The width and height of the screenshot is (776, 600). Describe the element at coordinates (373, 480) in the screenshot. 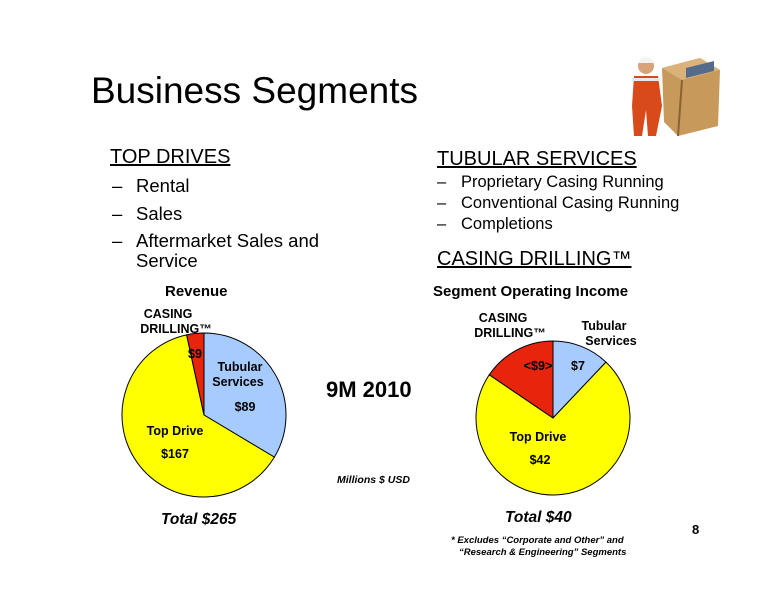

I see `units-note: Millions $ USD` at that location.